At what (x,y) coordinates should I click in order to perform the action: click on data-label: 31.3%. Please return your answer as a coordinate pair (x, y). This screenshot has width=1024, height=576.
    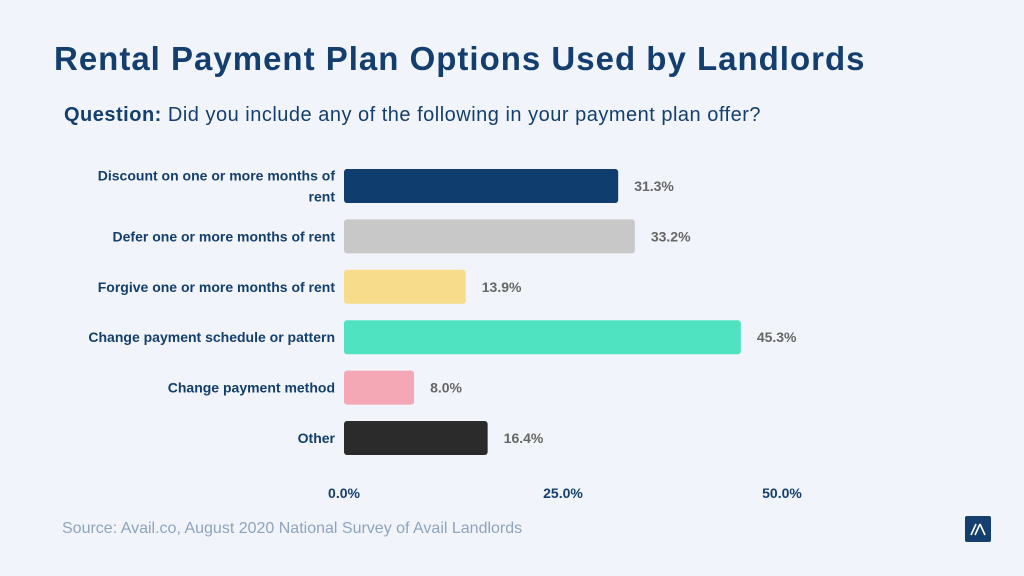
    Looking at the image, I should click on (654, 186).